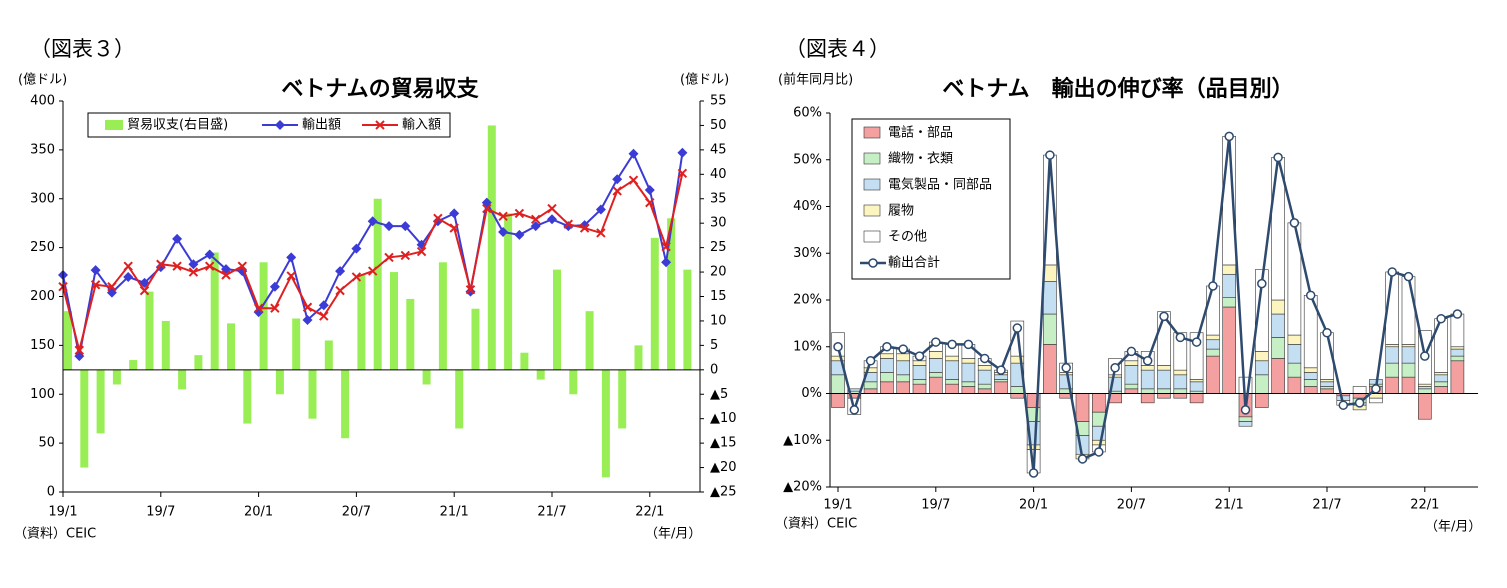 This screenshot has width=1507, height=588. Describe the element at coordinates (1117, 89) in the screenshot. I see `chart-title: ベトナム 輸出の伸び率（品目別）` at that location.